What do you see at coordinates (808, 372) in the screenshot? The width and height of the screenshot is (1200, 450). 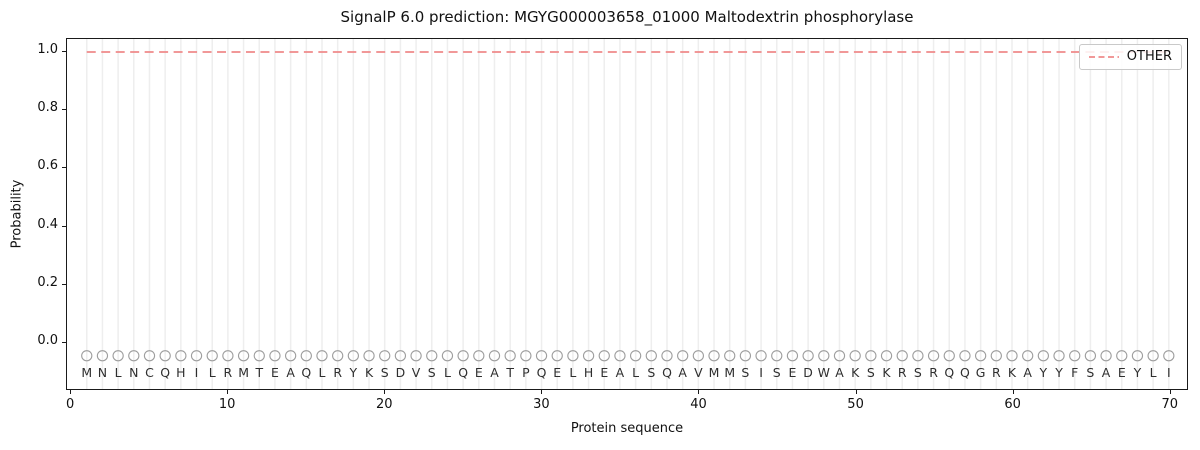 I see `residue-letter: D` at bounding box center [808, 372].